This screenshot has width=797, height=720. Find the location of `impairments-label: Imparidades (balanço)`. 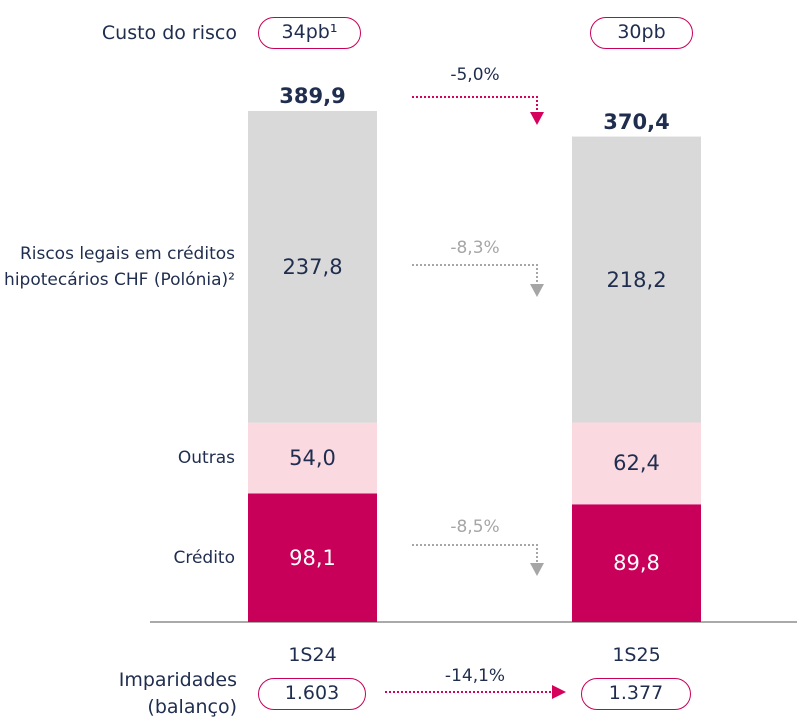

impairments-label: Imparidades (balanço) is located at coordinates (177, 693).